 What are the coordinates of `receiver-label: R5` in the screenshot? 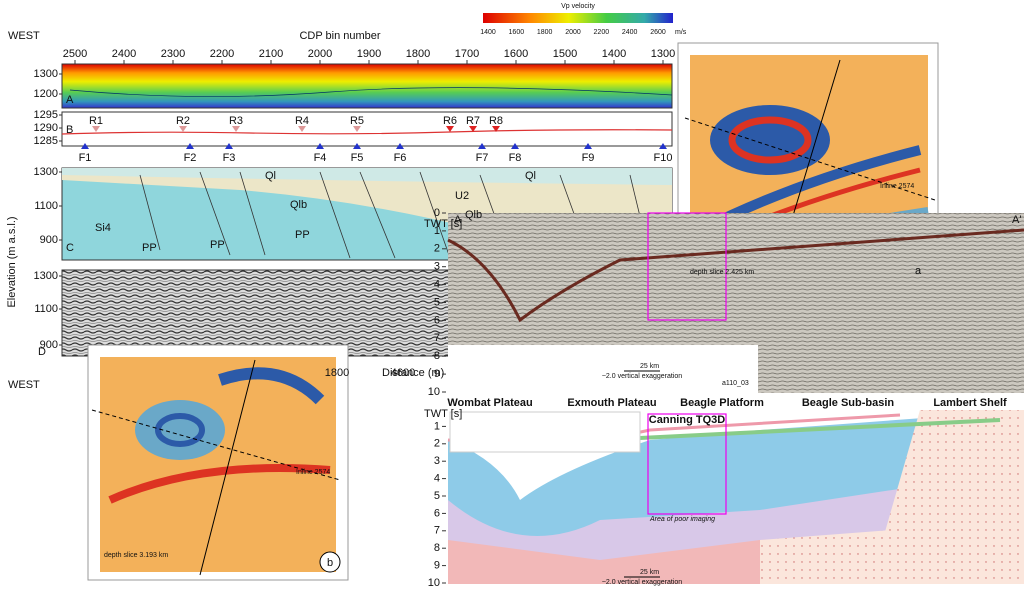 It's located at (357, 121).